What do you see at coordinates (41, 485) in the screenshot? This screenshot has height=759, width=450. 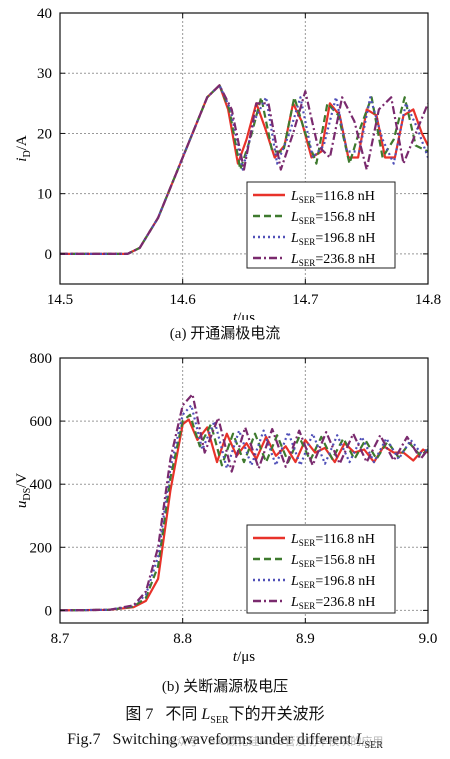 I see `y-tick-label: 400` at bounding box center [41, 485].